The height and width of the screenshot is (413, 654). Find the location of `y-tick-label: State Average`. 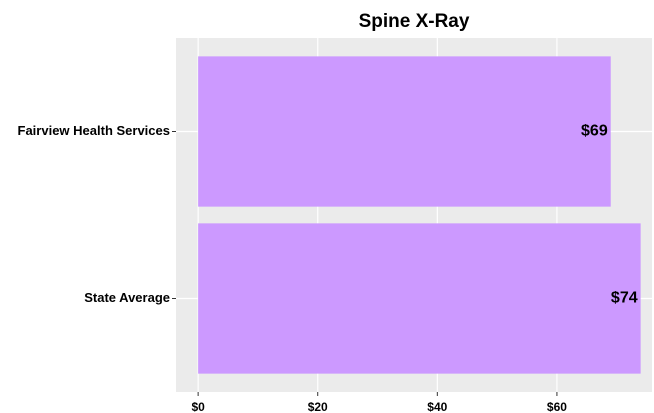

y-tick-label: State Average is located at coordinates (127, 297).